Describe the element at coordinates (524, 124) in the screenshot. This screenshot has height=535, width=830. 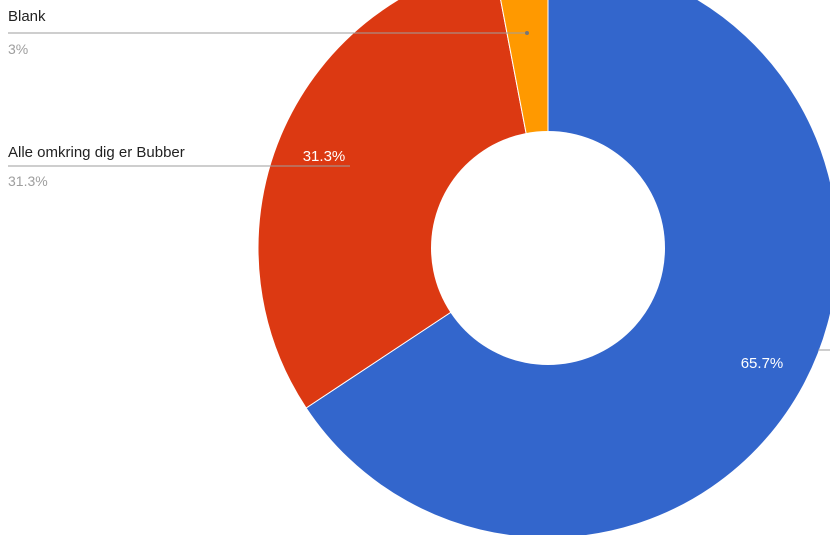
I see `slice-blank` at that location.